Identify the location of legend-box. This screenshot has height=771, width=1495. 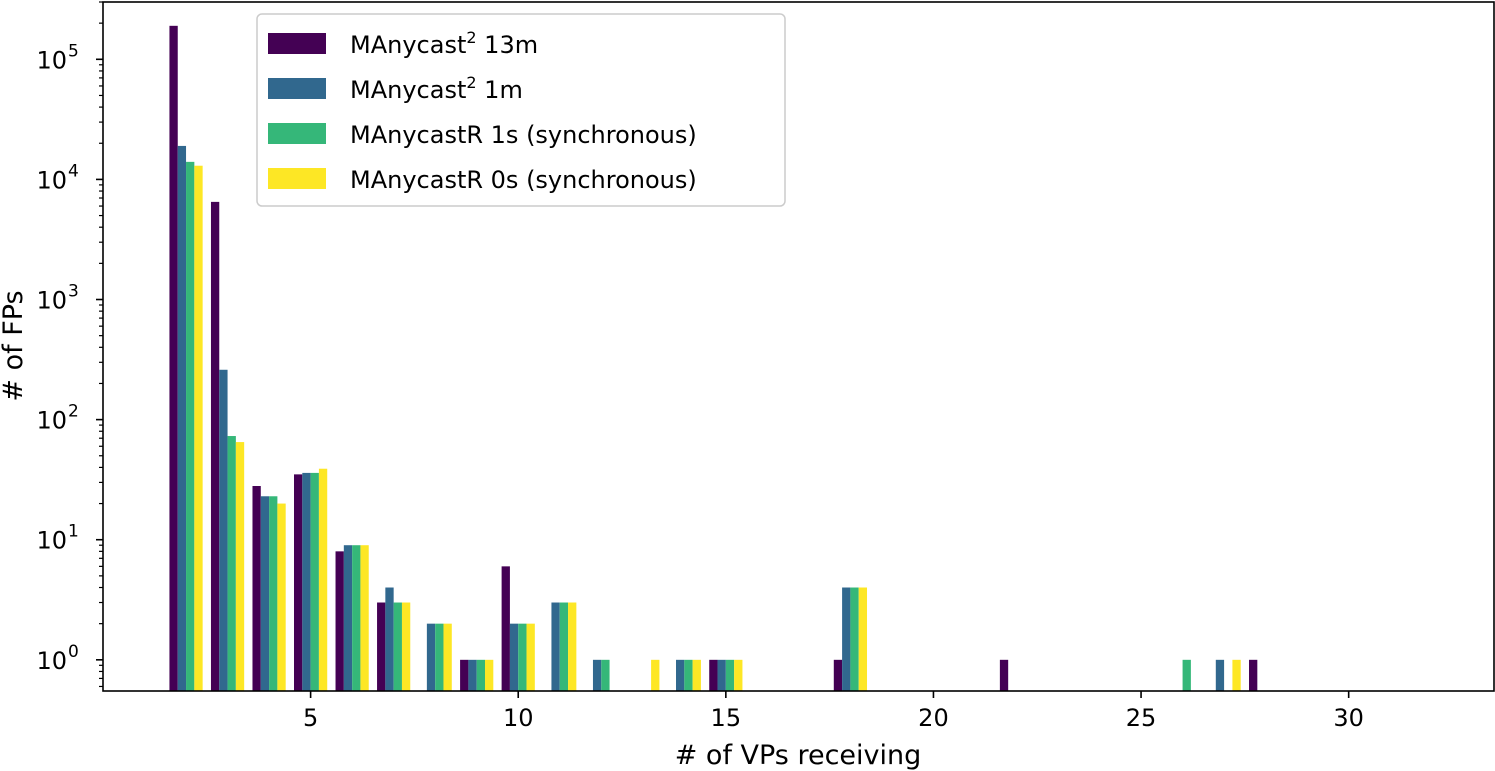
(521, 110).